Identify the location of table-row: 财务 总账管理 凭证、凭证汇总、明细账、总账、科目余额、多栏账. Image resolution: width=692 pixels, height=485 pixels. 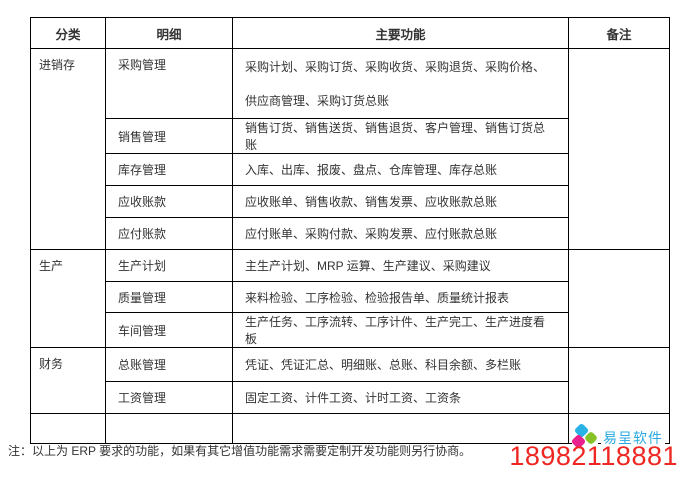
(350, 380).